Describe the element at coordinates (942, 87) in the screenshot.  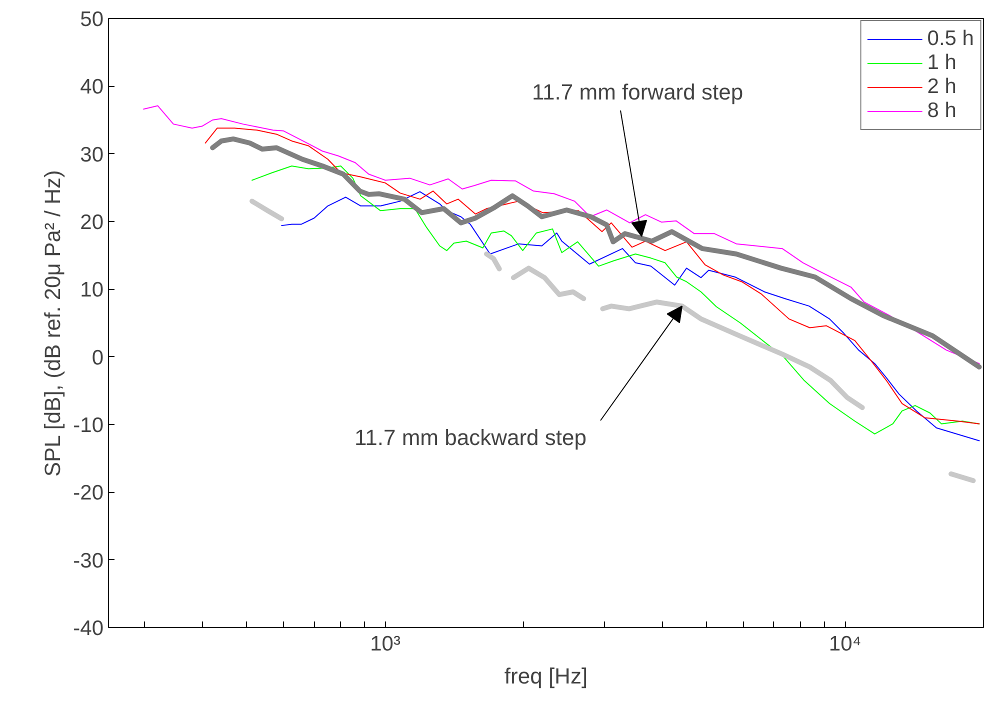
I see `legend-label: 2 h` at that location.